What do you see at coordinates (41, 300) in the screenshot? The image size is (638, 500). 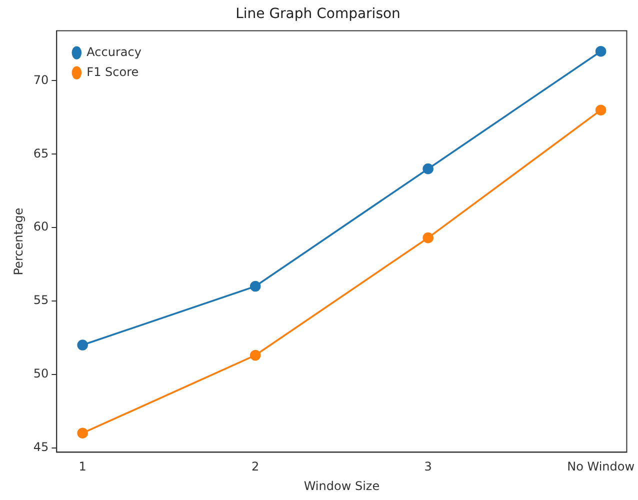 I see `y-tick-label: 55` at bounding box center [41, 300].